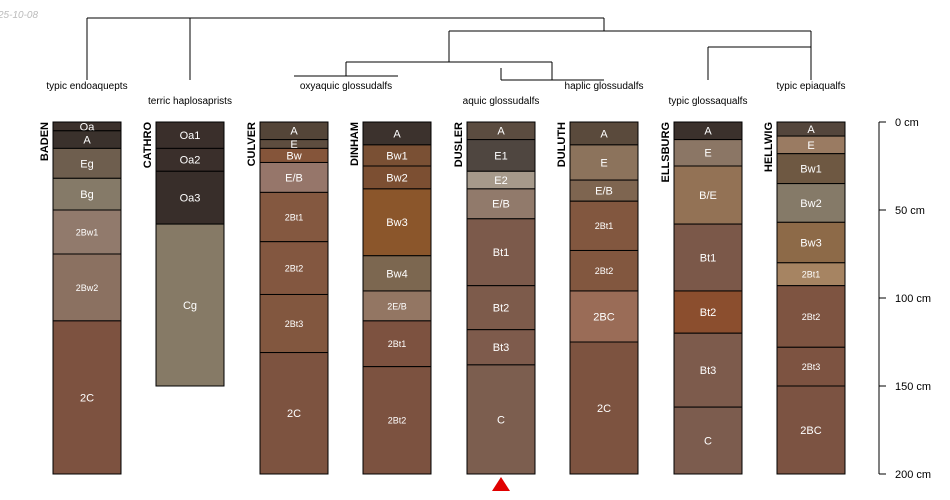 The image size is (950, 500). I want to click on taxon-label-haplosaprists: terric haplosaprists, so click(190, 101).